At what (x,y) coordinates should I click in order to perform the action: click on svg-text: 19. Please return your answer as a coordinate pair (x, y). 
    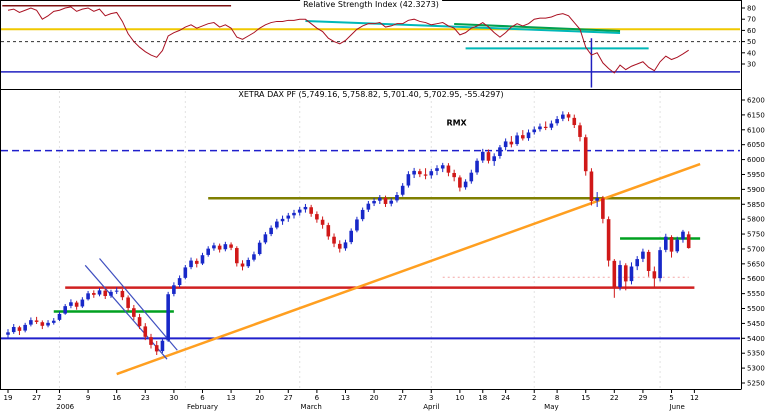
    Looking at the image, I should click on (8, 398).